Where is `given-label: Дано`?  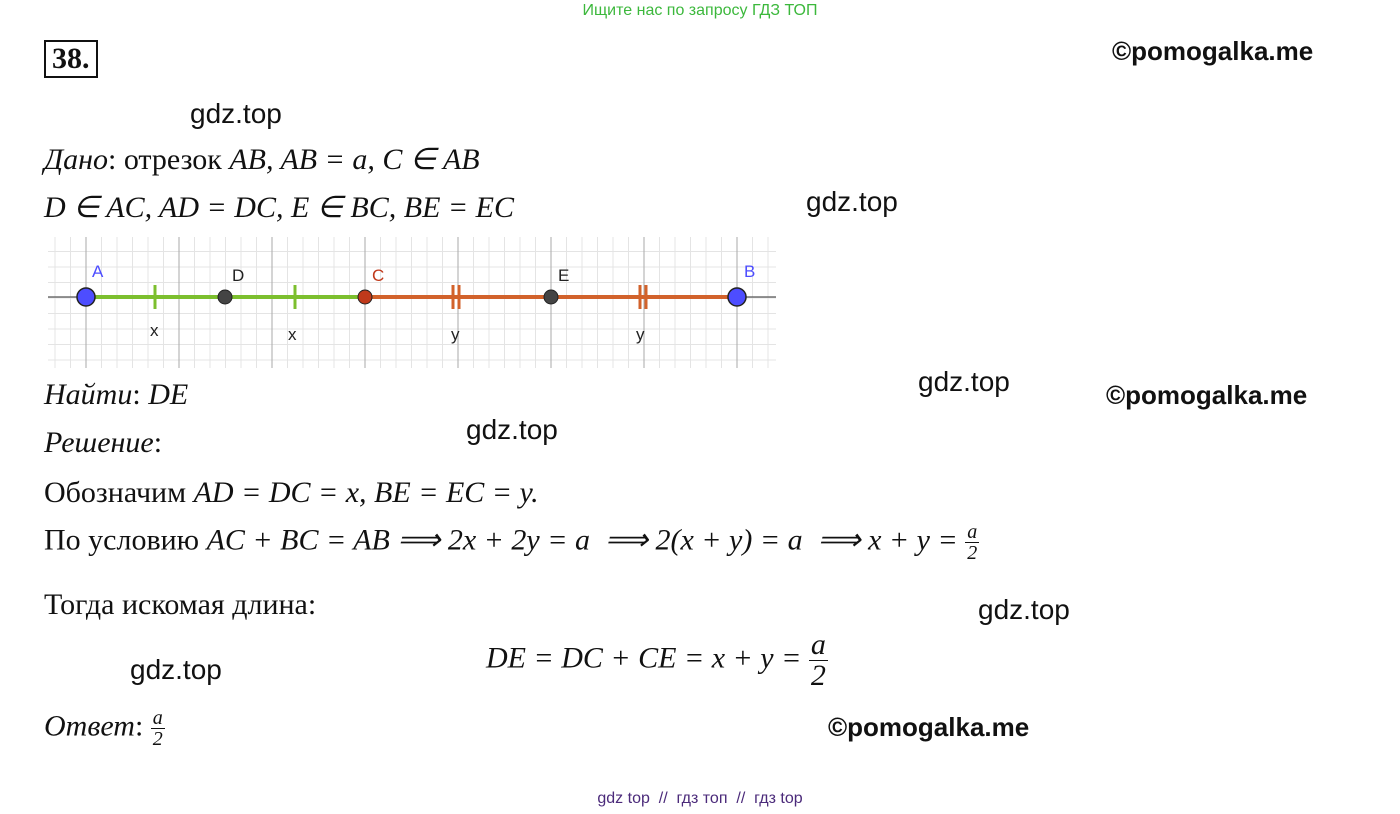 given-label: Дано is located at coordinates (76, 159).